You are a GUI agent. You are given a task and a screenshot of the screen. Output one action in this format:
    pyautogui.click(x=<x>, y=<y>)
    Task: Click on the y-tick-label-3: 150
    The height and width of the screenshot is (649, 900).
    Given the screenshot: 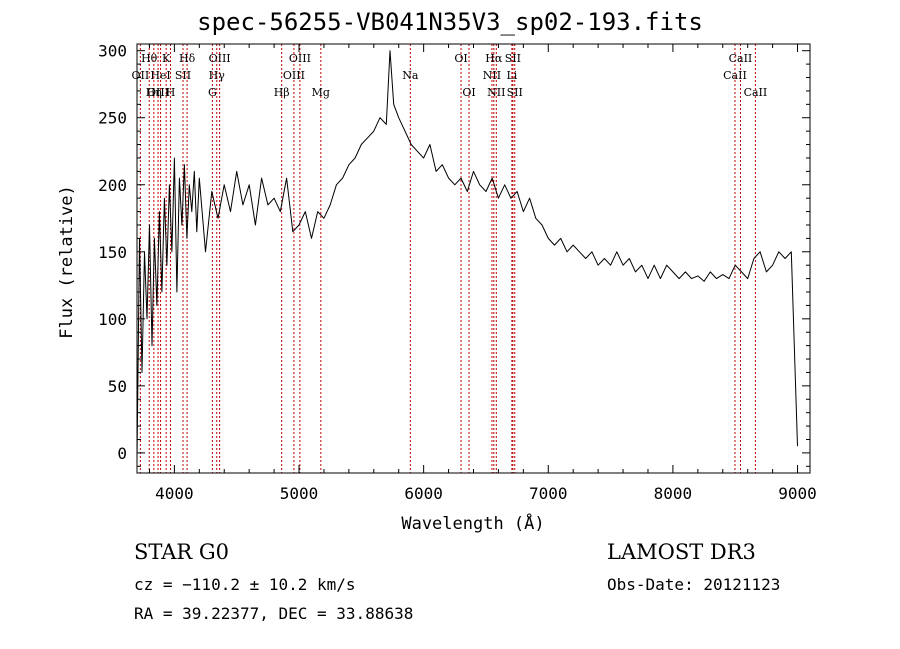 What is the action you would take?
    pyautogui.click(x=112, y=252)
    